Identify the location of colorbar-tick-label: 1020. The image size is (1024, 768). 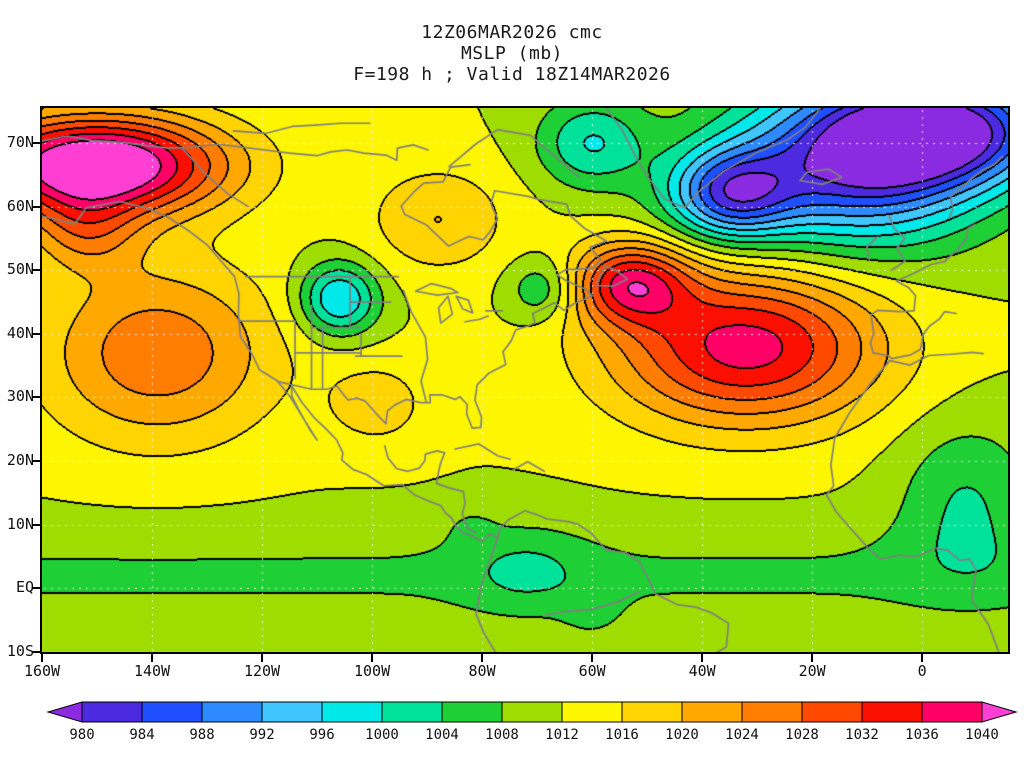
(682, 735).